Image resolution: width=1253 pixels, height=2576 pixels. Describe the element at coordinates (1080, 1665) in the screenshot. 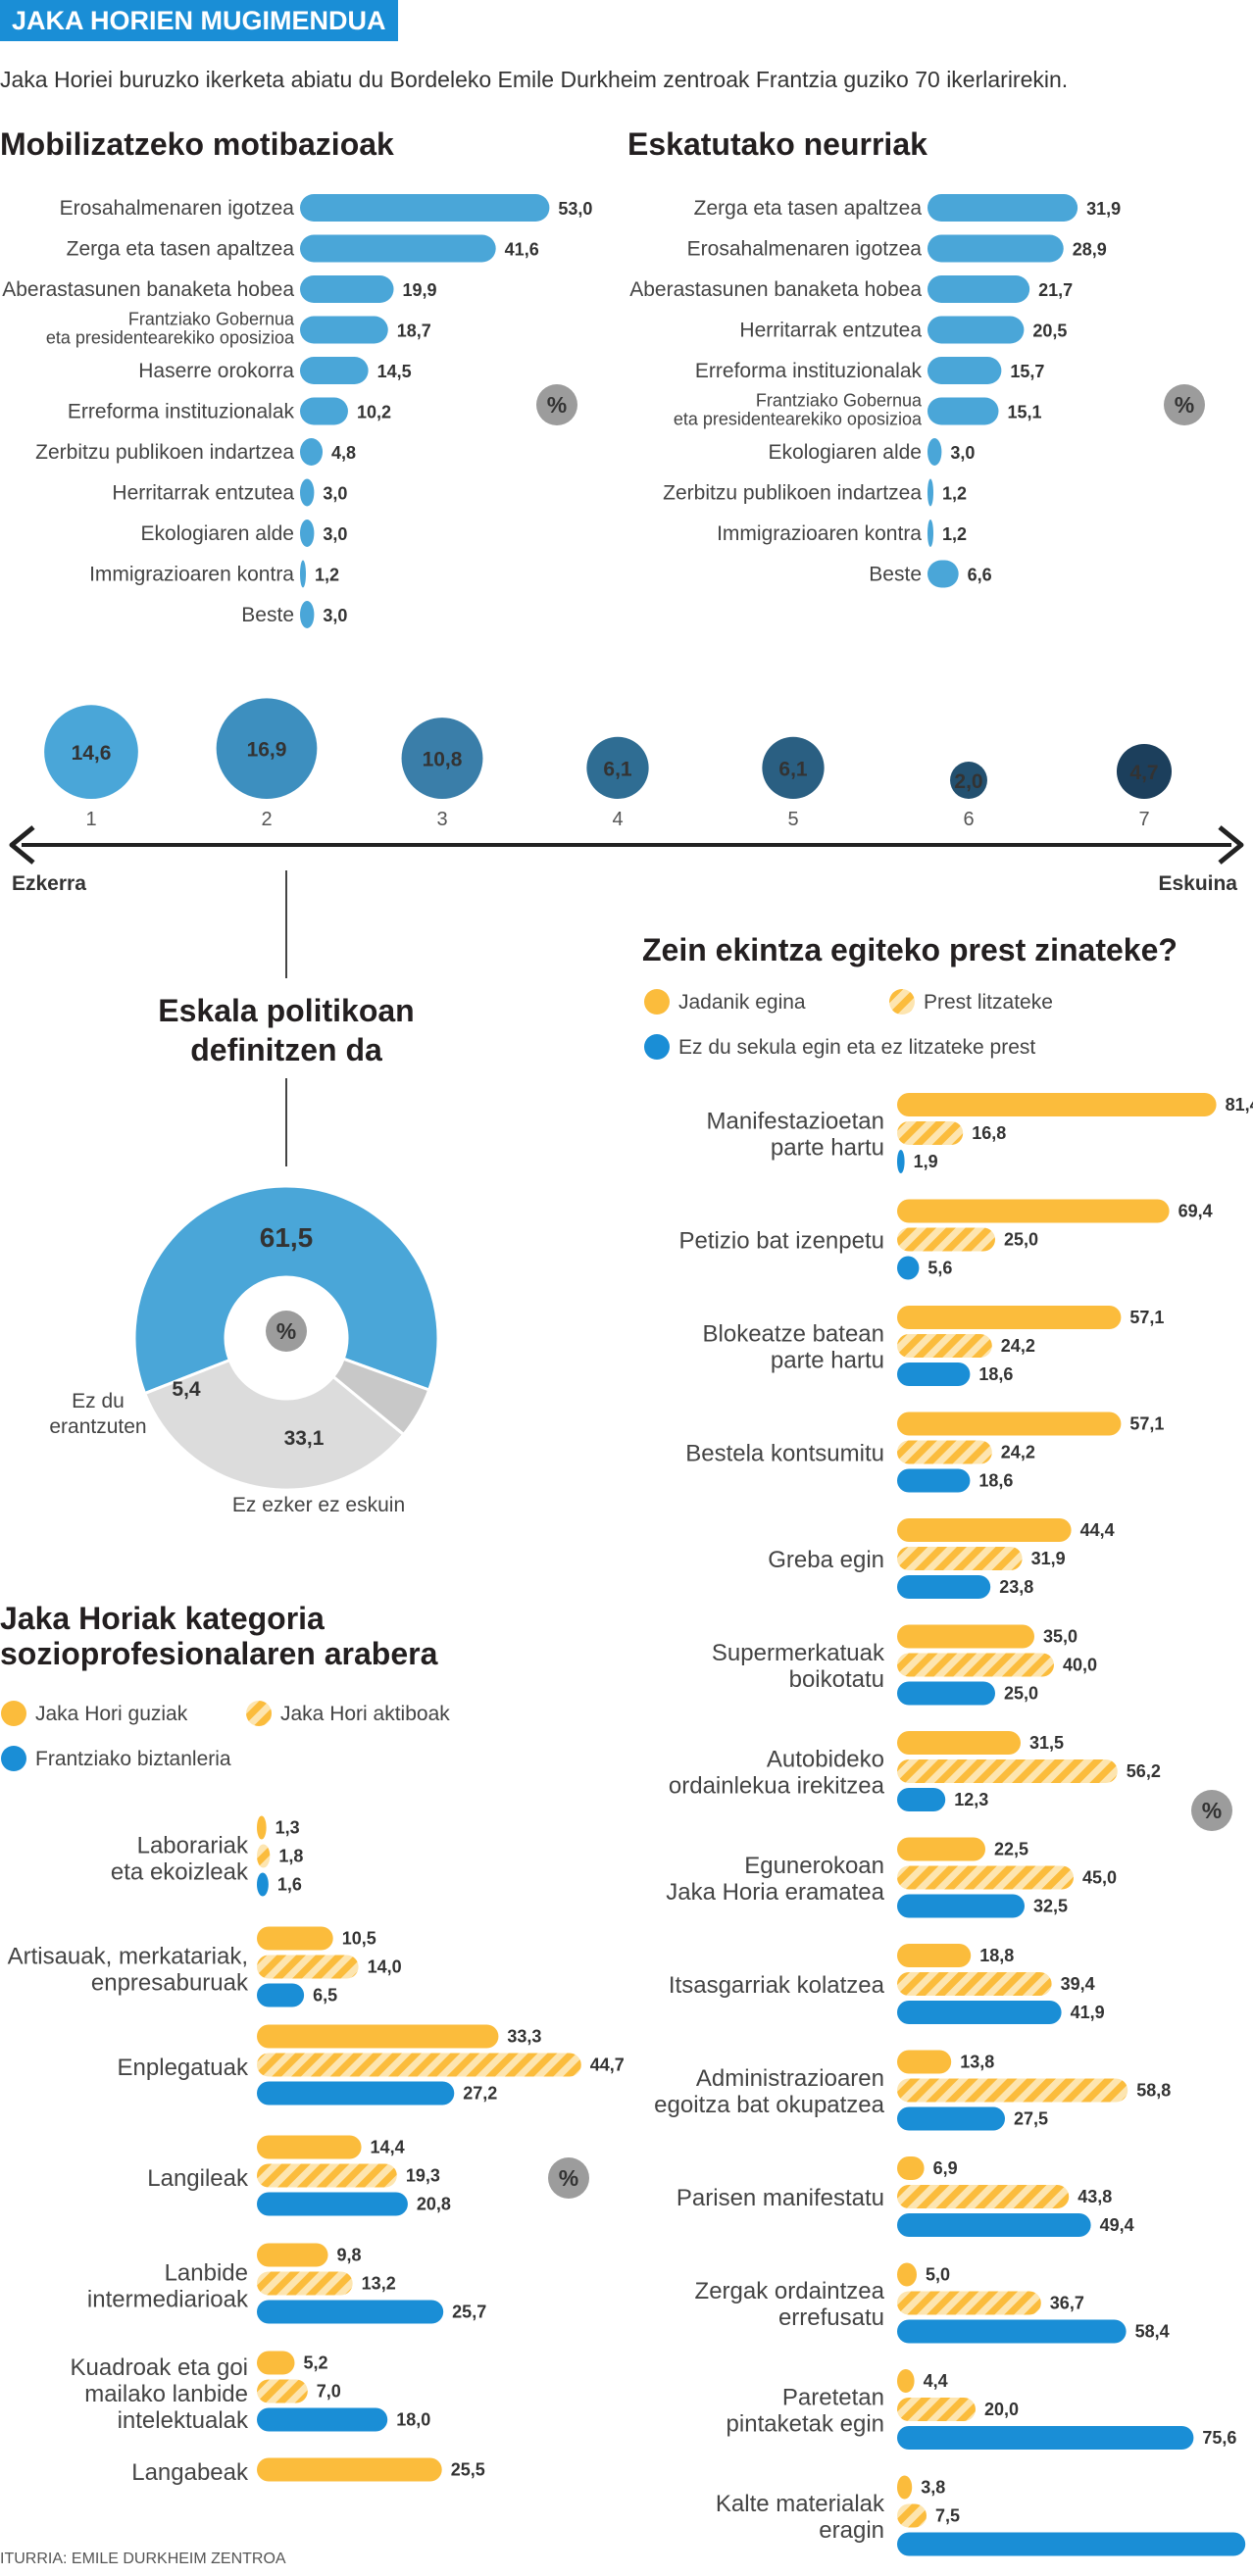

I see `actions-value-5-1: 40,0` at that location.